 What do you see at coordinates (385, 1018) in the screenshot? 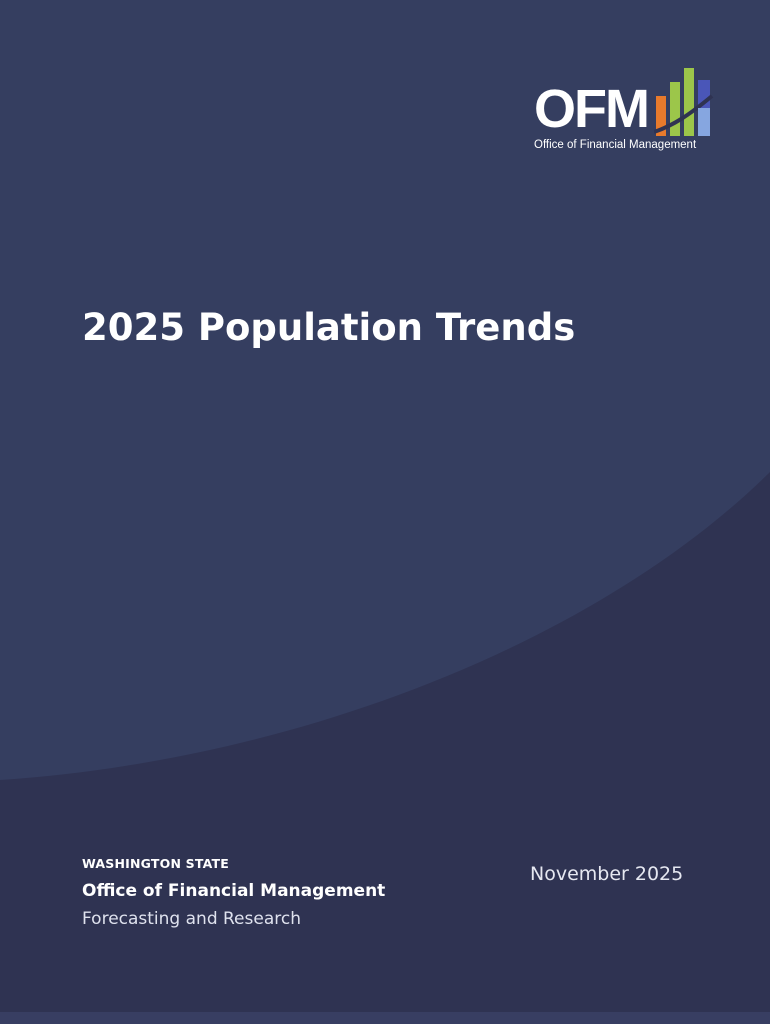
I see `bottom-strip` at bounding box center [385, 1018].